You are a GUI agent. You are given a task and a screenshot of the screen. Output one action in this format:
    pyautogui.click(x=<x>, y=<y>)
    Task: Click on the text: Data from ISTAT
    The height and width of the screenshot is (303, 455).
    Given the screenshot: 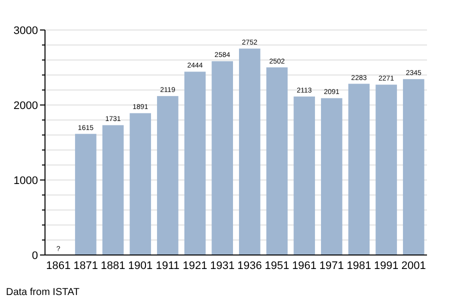 What is the action you would take?
    pyautogui.click(x=43, y=292)
    